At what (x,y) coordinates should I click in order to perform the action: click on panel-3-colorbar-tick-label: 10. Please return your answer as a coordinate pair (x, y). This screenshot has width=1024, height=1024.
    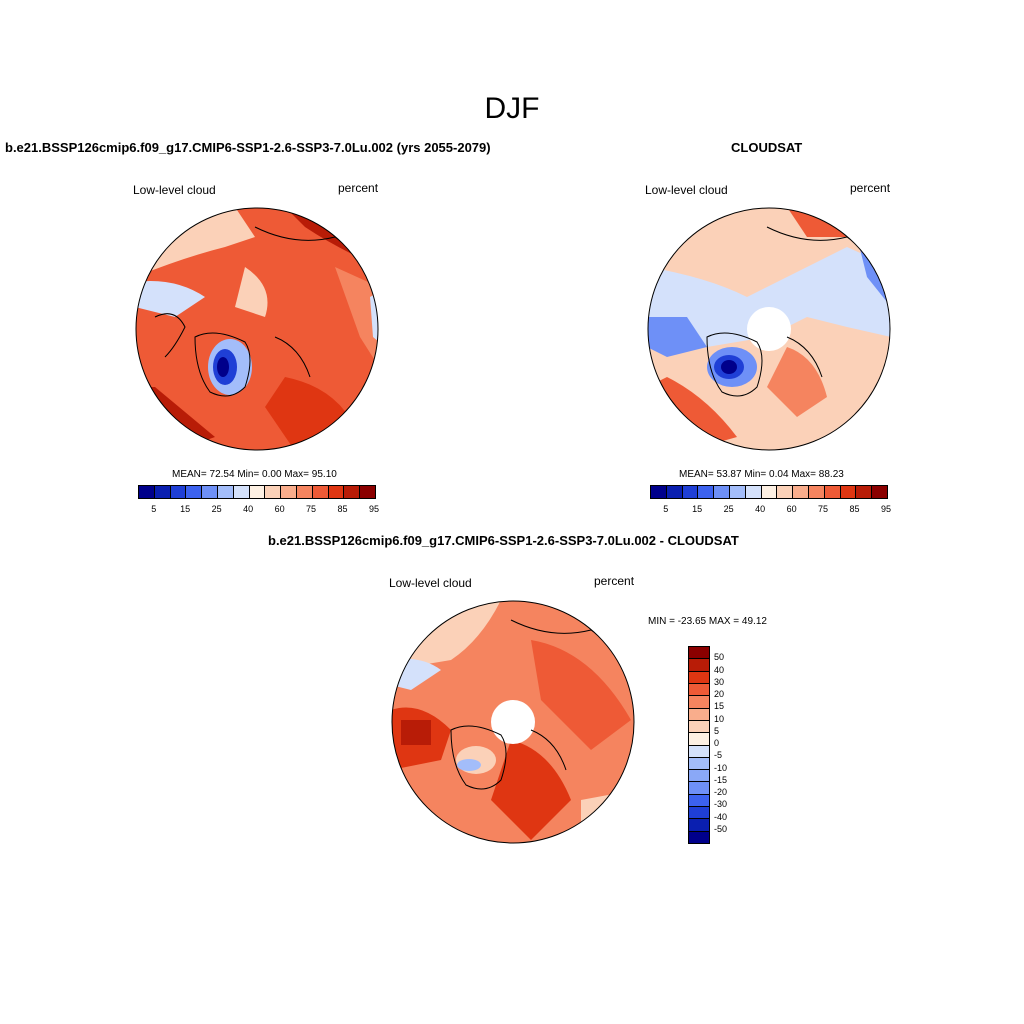
    Looking at the image, I should click on (719, 718).